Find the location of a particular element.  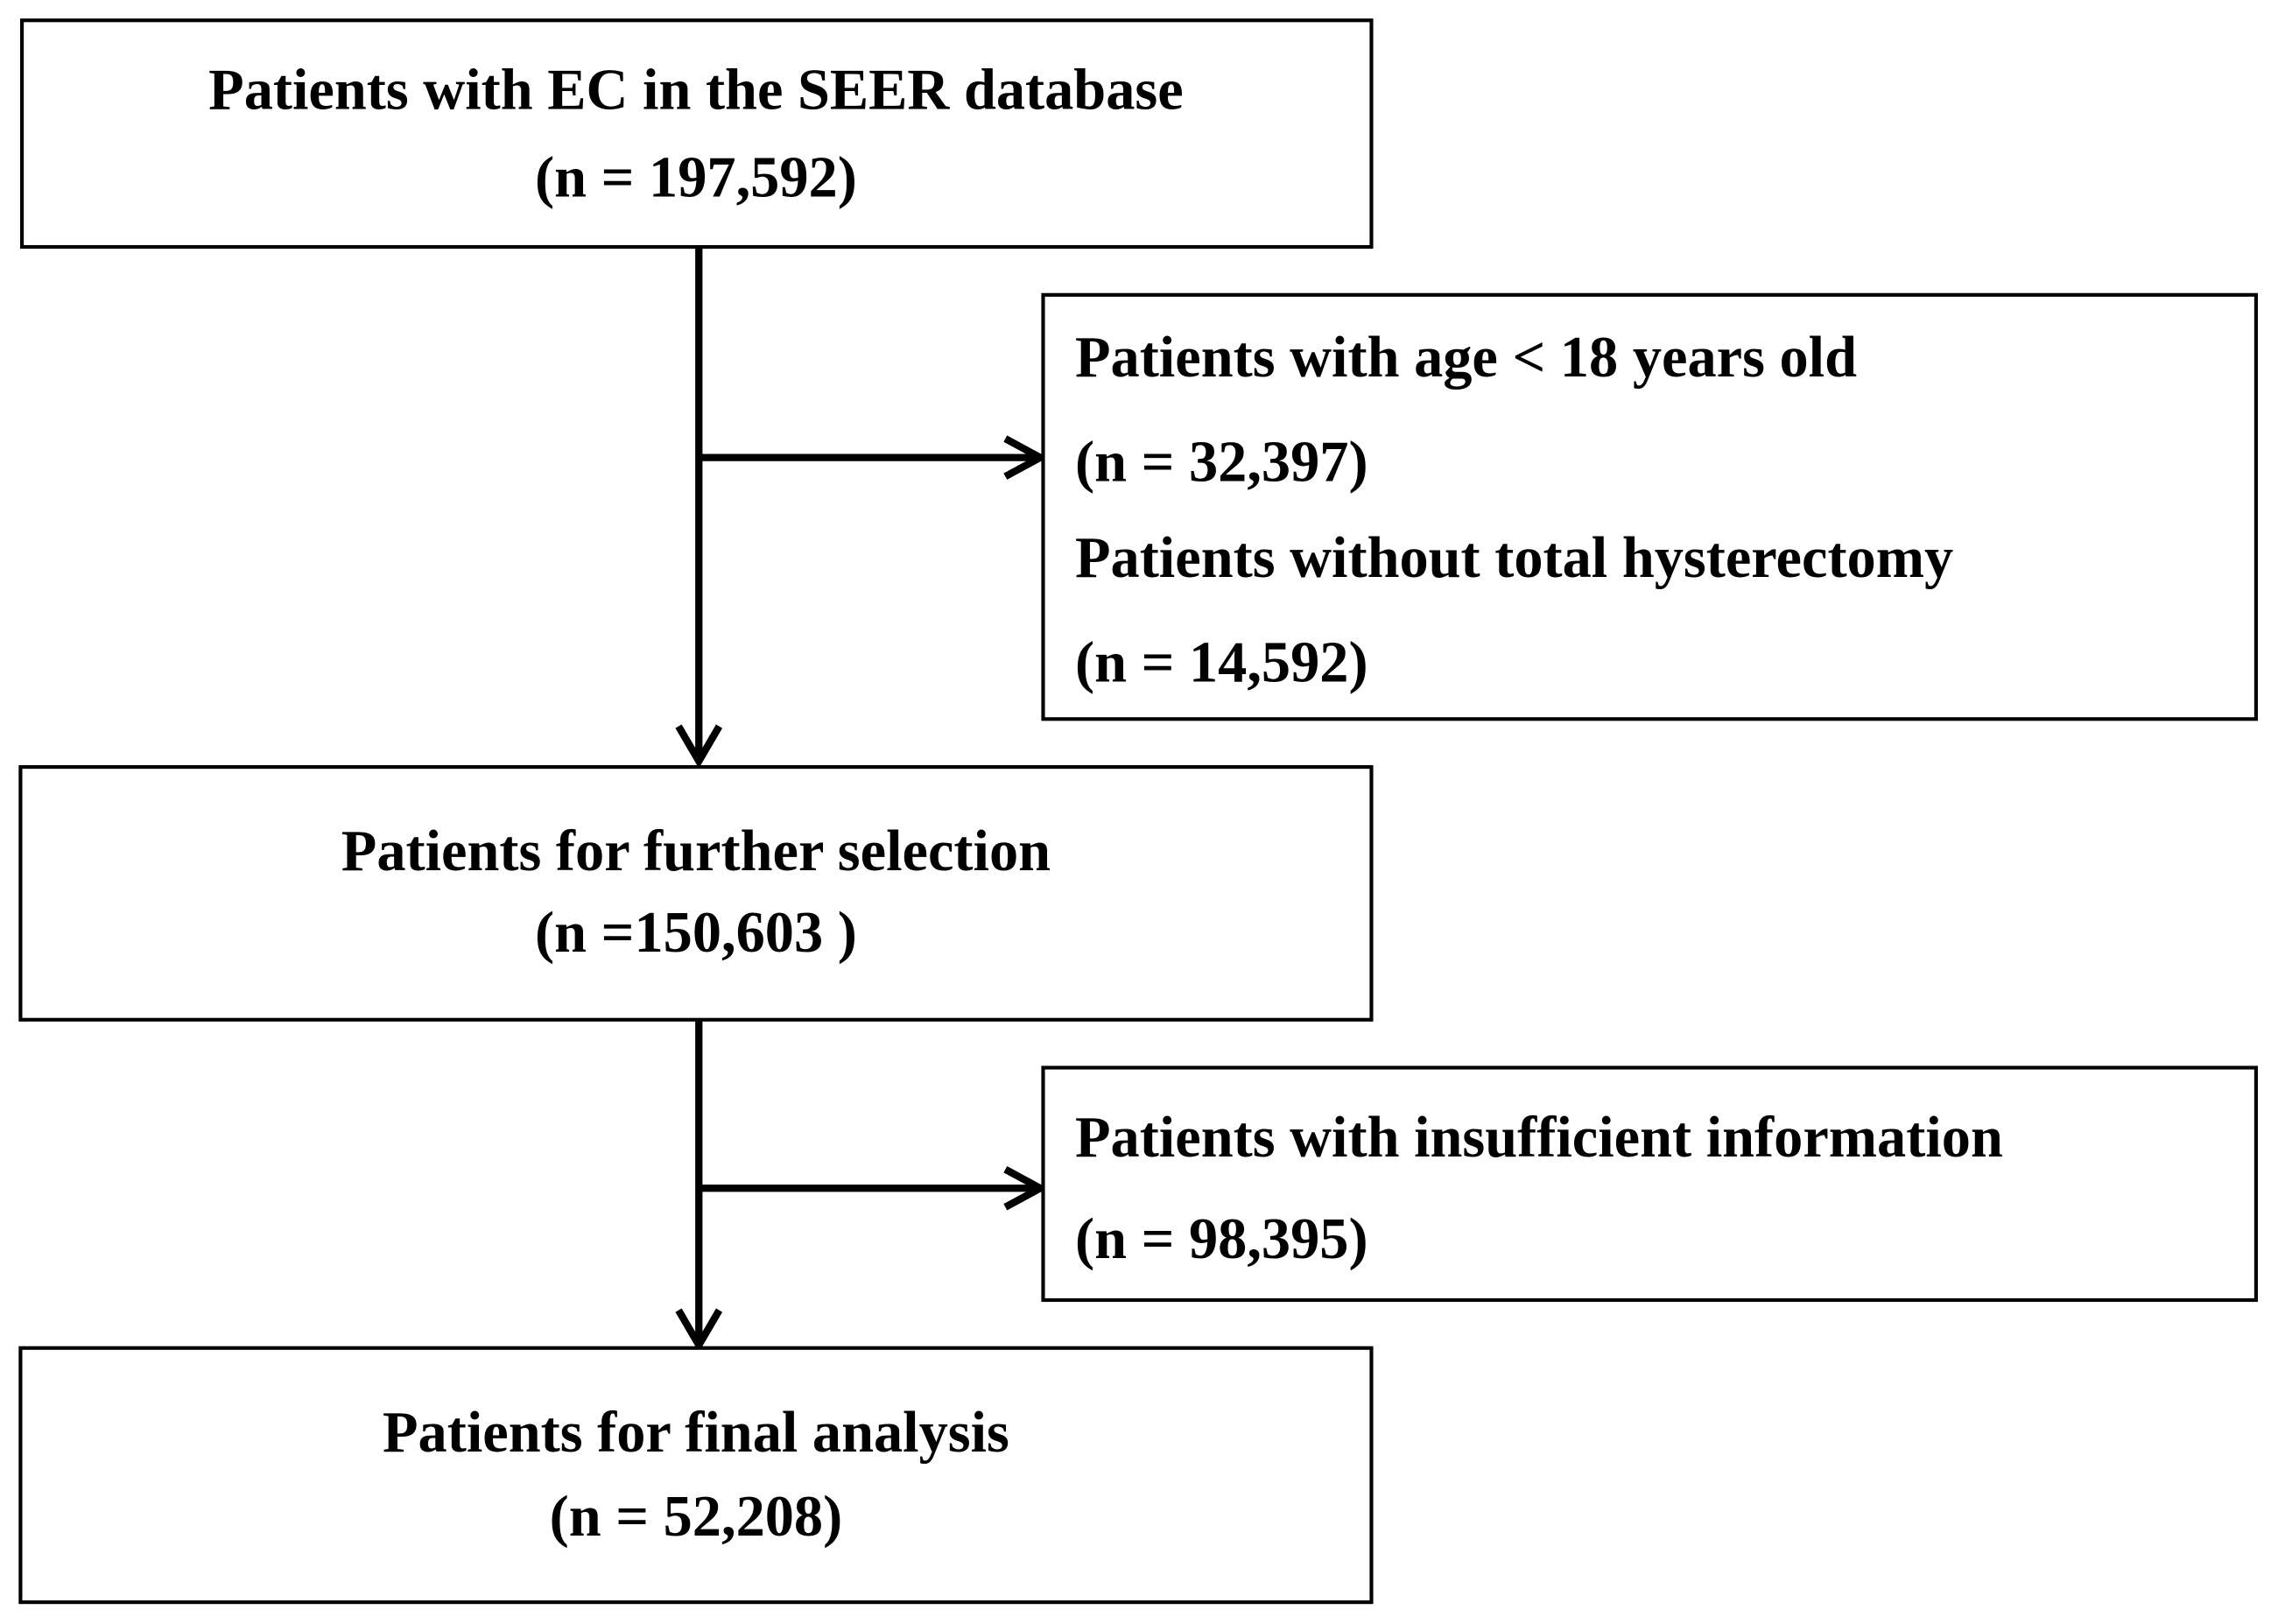

box-text: Patients without total hysterectomy is located at coordinates (1514, 558).